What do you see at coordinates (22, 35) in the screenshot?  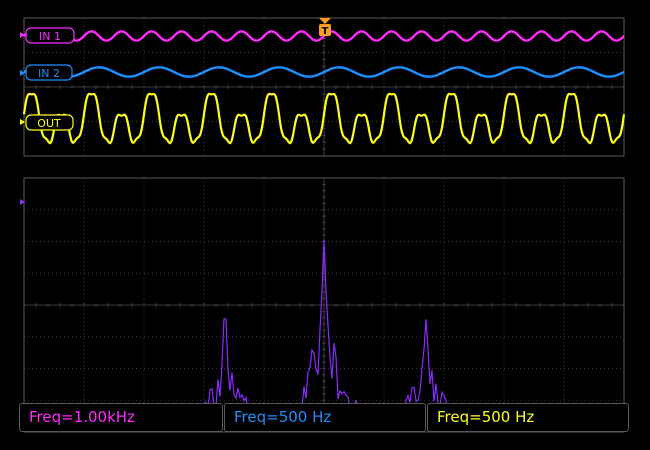 I see `ch1-ground-marker` at bounding box center [22, 35].